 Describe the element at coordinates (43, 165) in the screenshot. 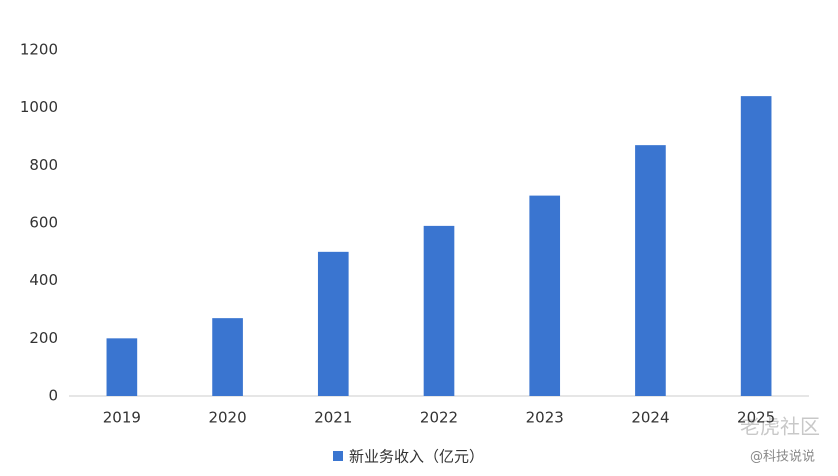

I see `y-tick-label: 800` at that location.